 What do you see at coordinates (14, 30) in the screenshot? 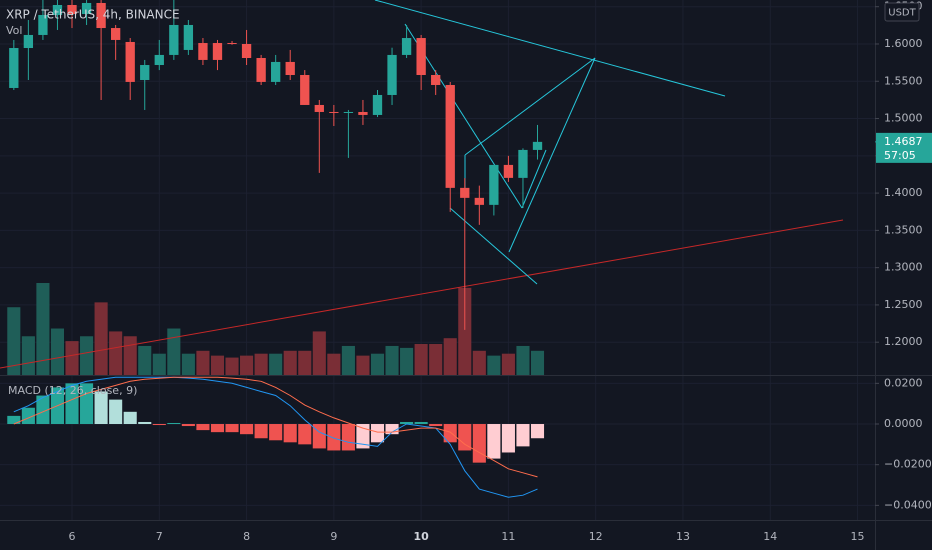
I see `volume-label: Vol` at bounding box center [14, 30].